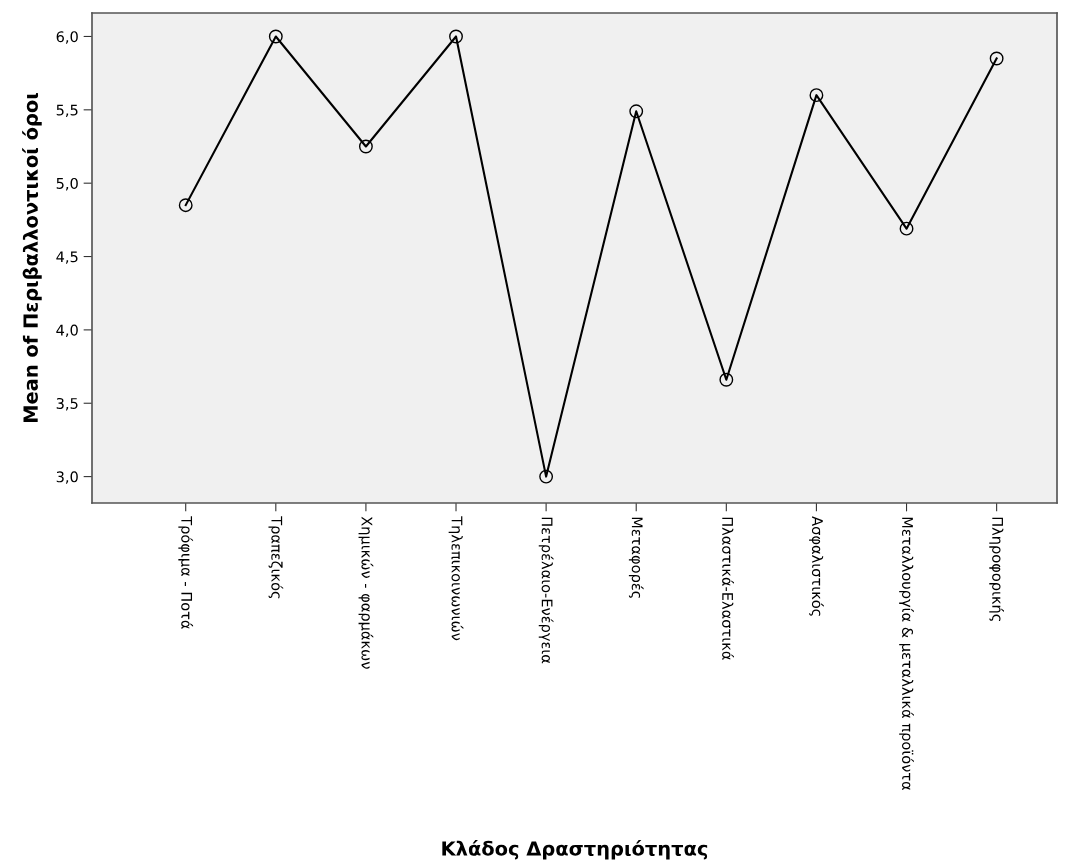  I want to click on x-tick-label: Πληροφορικής, so click(996, 569).